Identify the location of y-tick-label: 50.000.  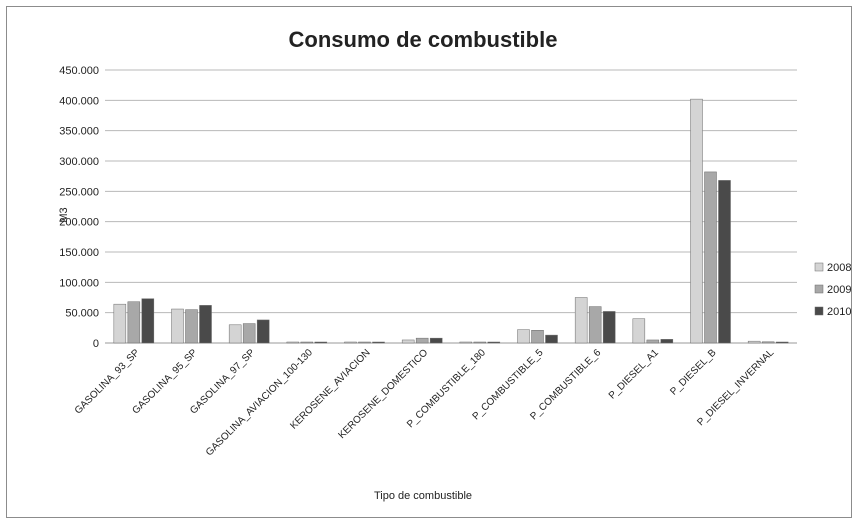
(82, 314).